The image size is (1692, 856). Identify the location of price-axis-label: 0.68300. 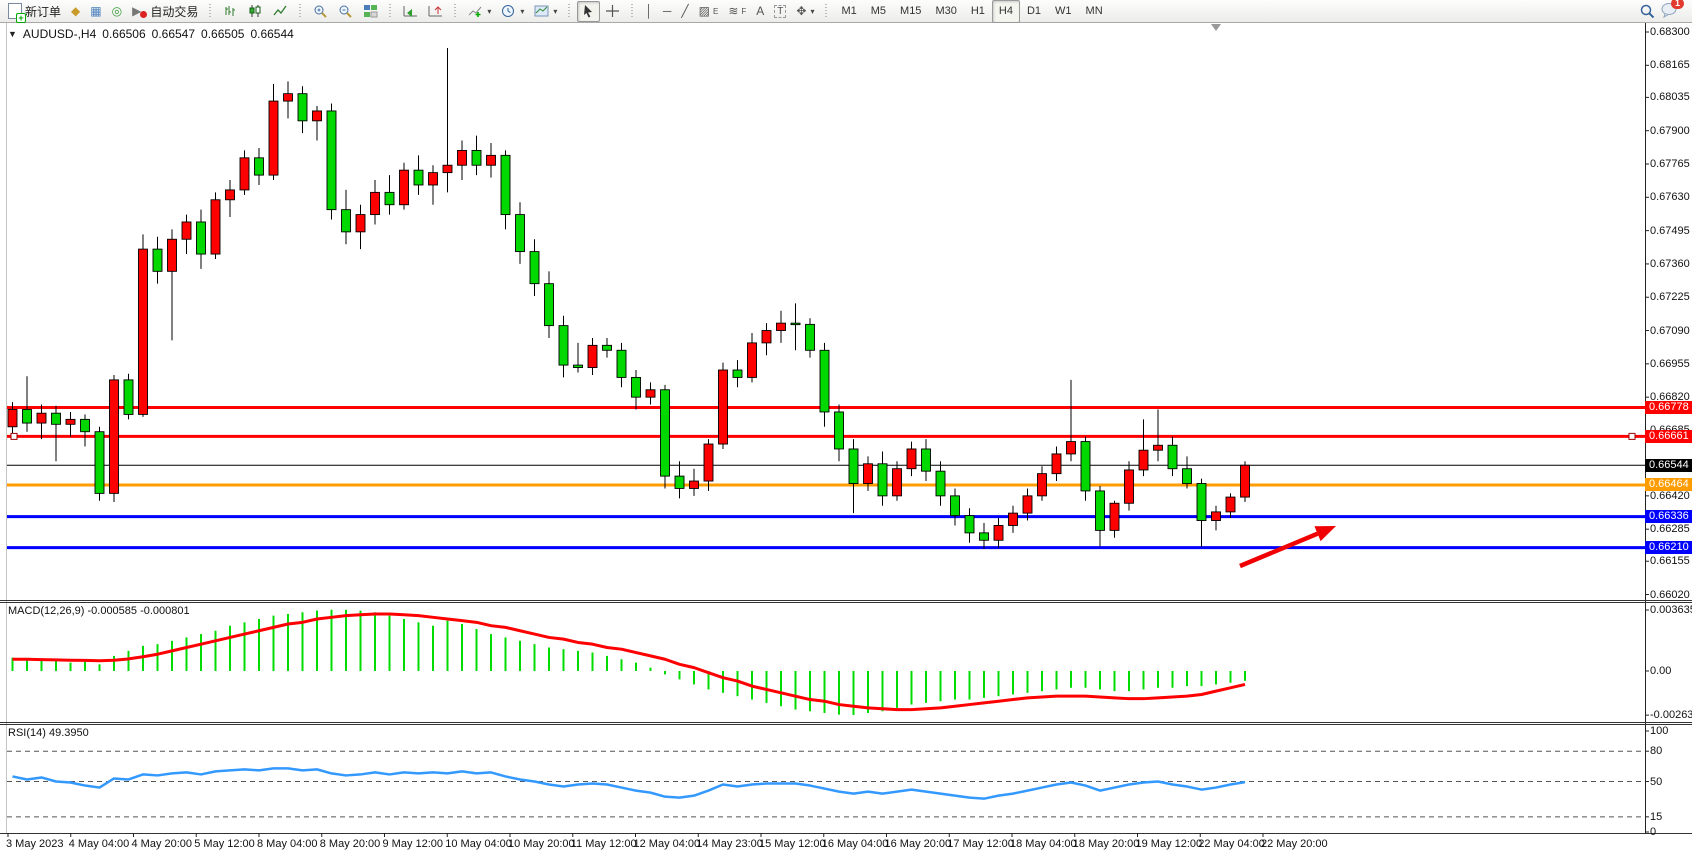
(1670, 32).